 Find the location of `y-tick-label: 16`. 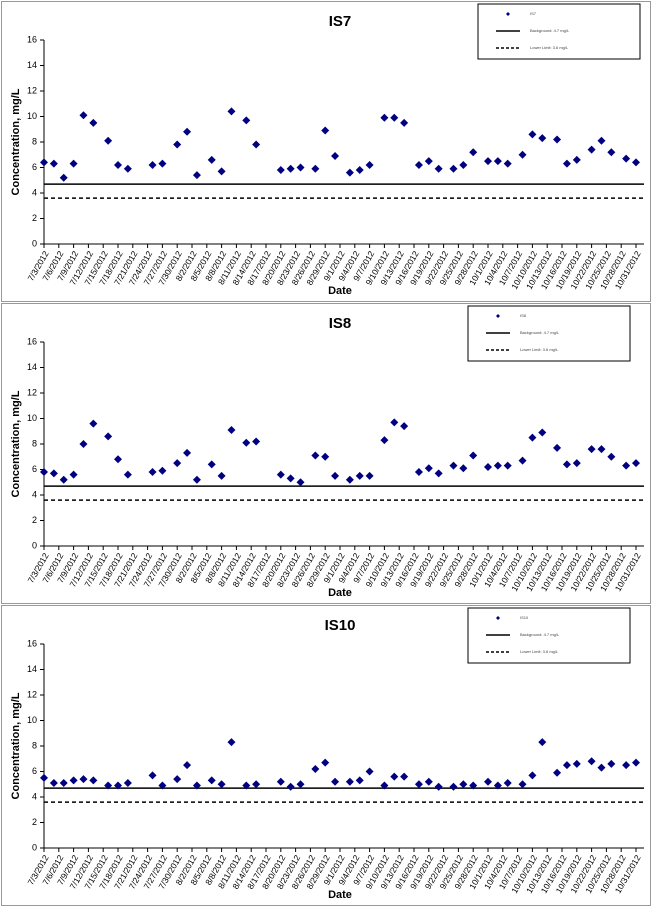

y-tick-label: 16 is located at coordinates (32, 39).